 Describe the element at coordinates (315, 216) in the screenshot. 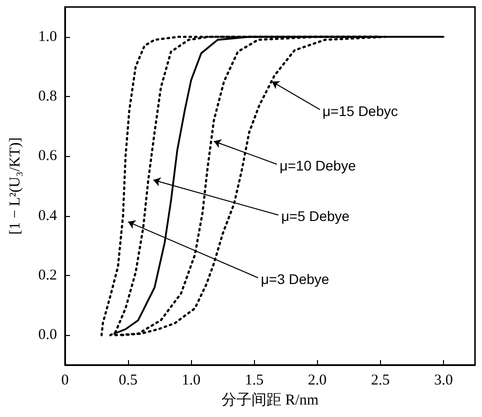

I see `annotation: μ=5 Debye` at that location.